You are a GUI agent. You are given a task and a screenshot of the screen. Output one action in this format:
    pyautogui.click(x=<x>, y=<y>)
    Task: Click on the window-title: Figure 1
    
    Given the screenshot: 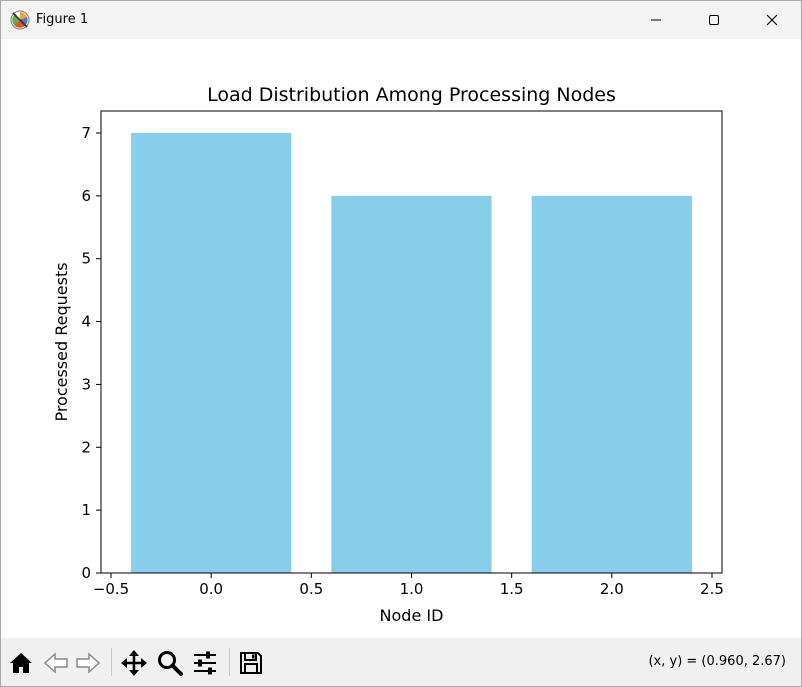 What is the action you would take?
    pyautogui.click(x=62, y=19)
    